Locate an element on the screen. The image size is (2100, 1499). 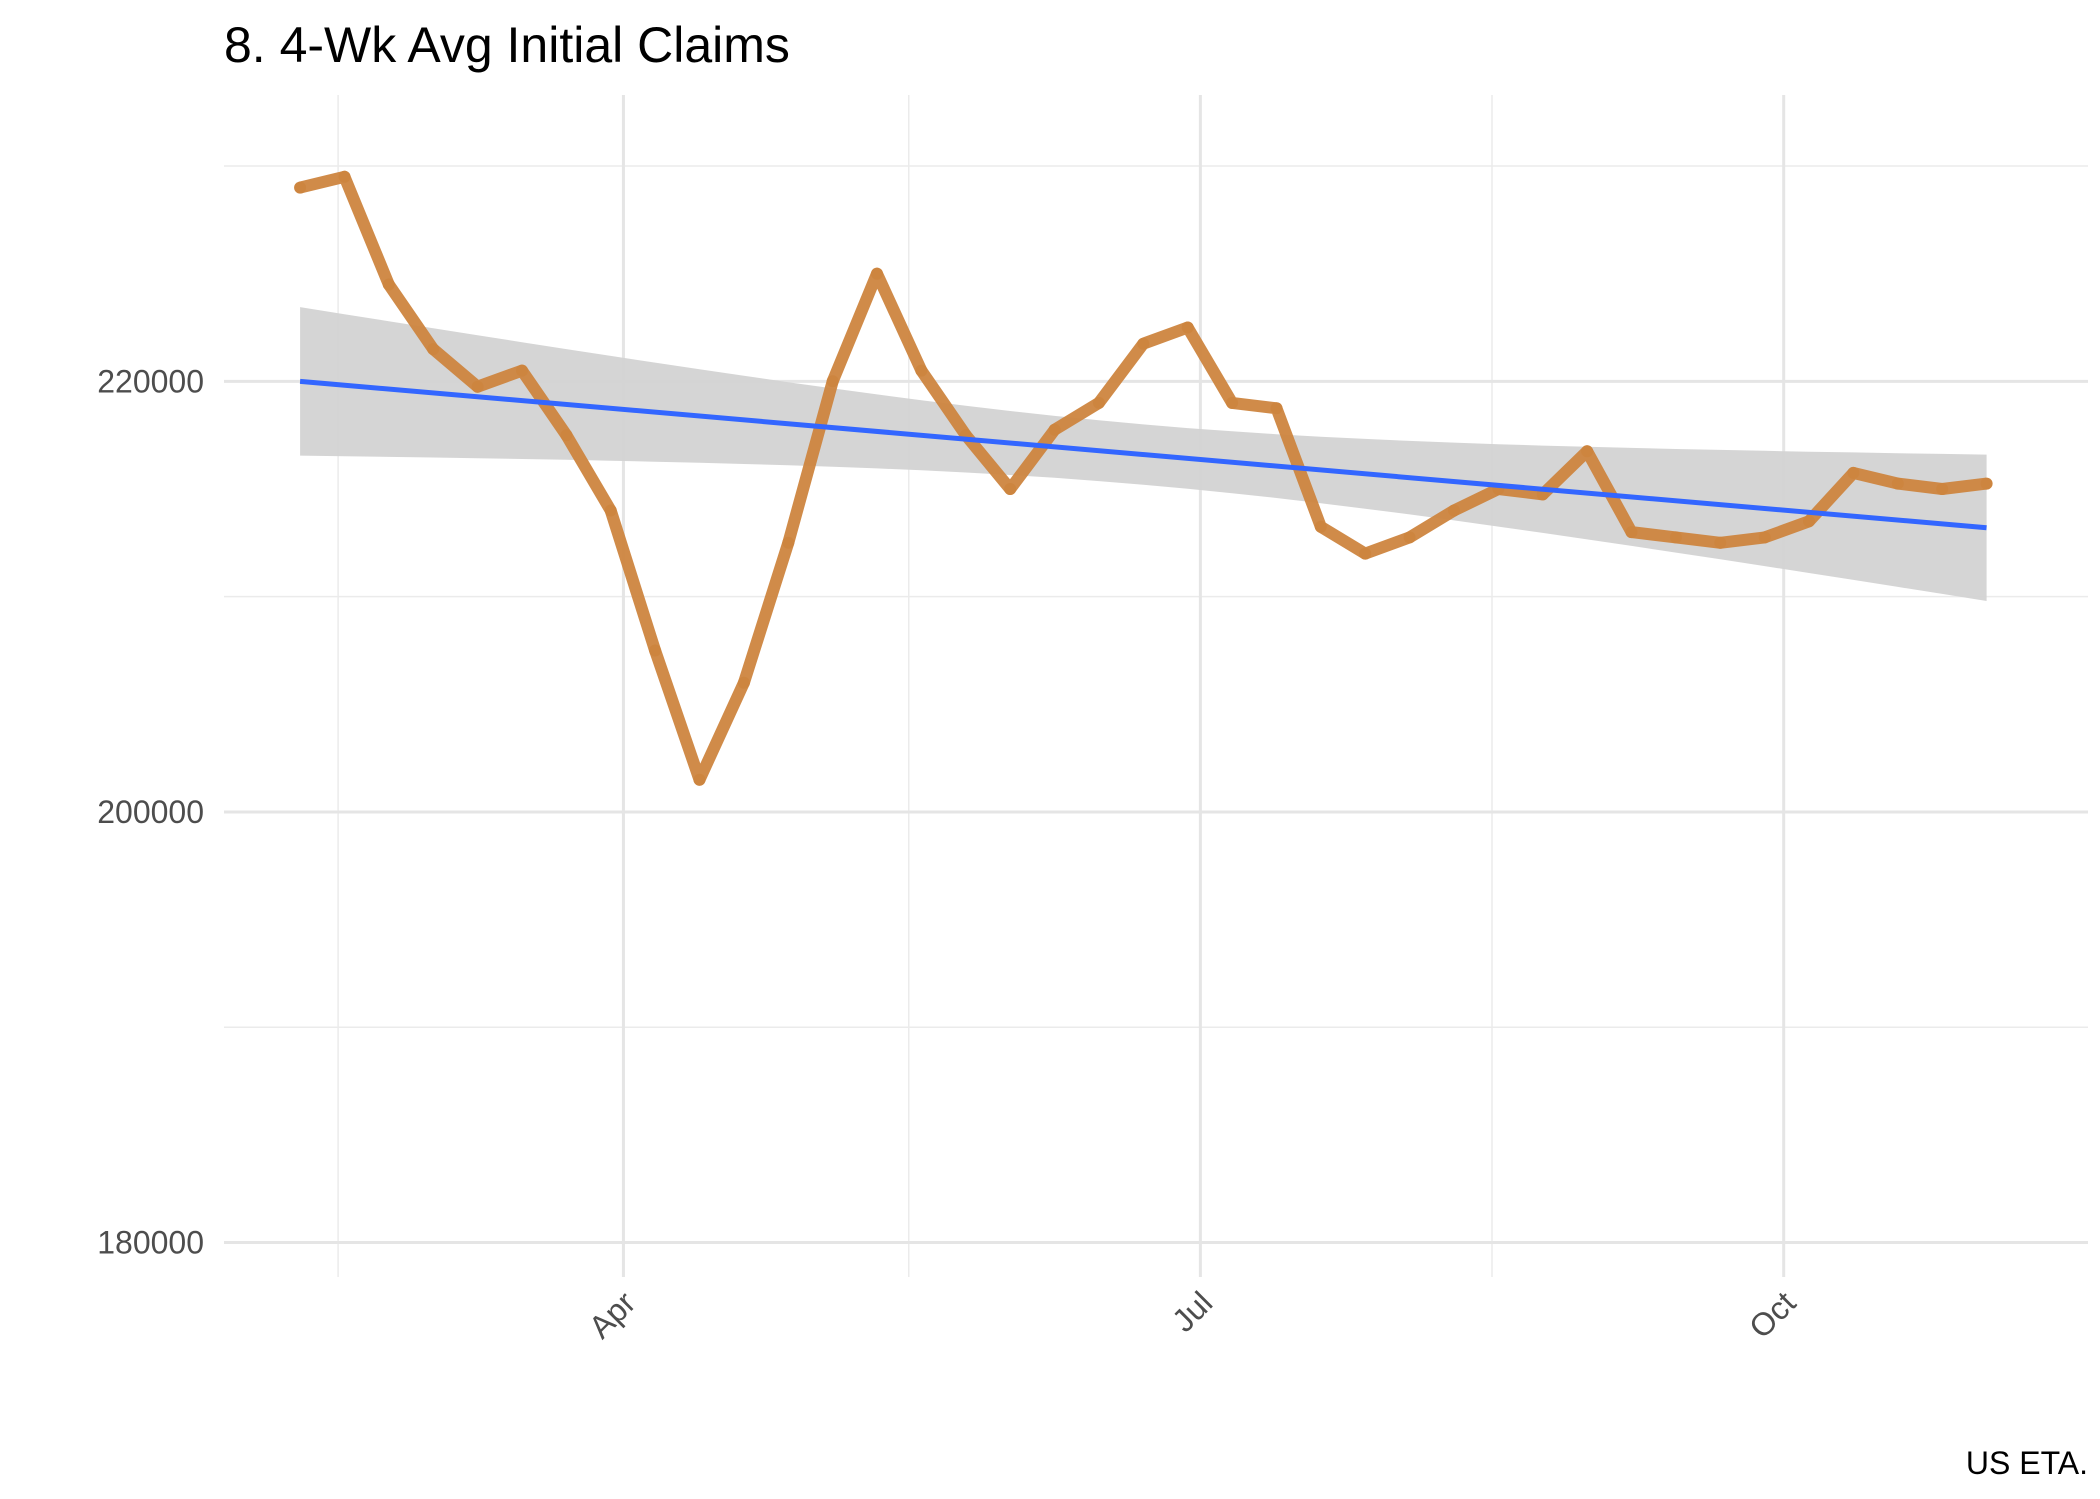
trend-line is located at coordinates (1143, 454).